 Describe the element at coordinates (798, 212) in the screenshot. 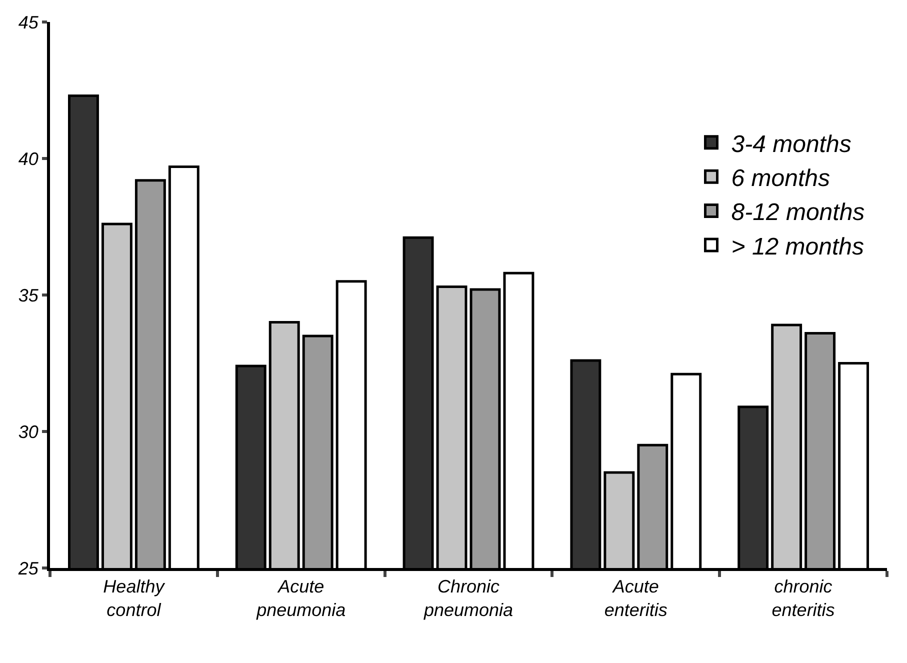

I see `legend-label: 8-12 months` at that location.